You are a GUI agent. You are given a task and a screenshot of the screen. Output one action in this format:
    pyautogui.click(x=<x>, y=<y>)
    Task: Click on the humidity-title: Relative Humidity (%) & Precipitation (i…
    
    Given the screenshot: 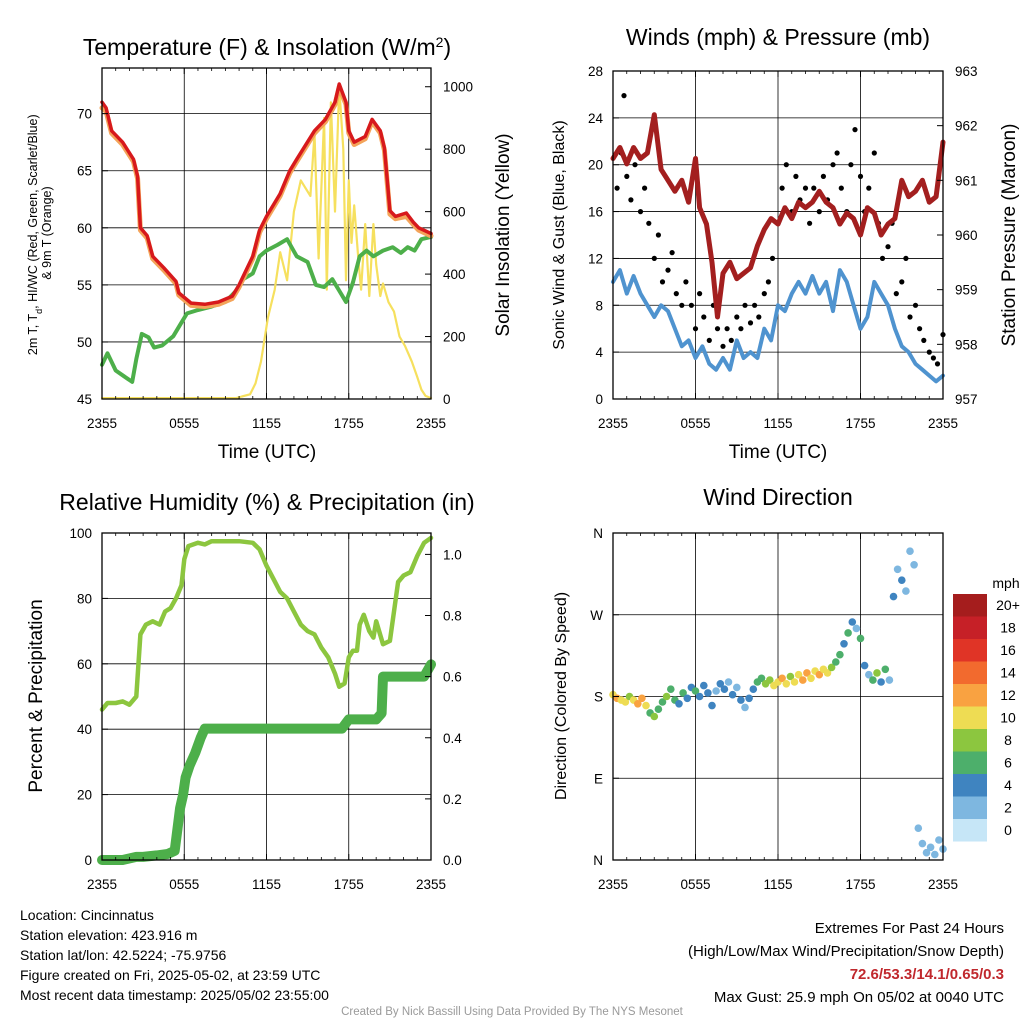 What is the action you would take?
    pyautogui.click(x=266, y=502)
    